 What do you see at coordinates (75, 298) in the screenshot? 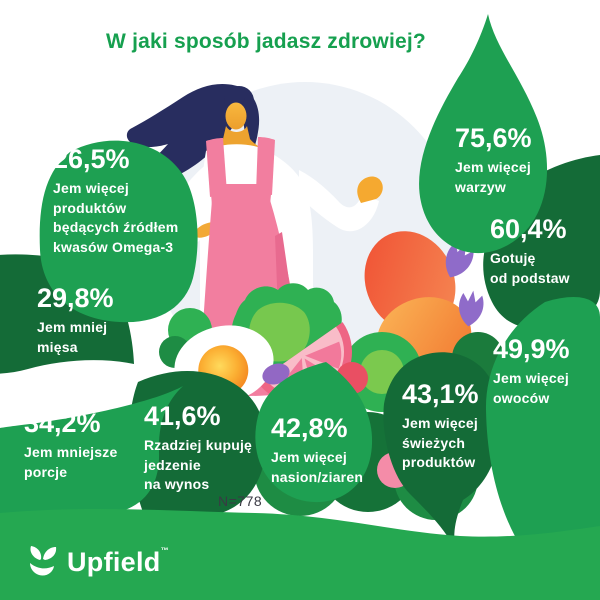
I see `stat-value: 29,8%` at bounding box center [75, 298].